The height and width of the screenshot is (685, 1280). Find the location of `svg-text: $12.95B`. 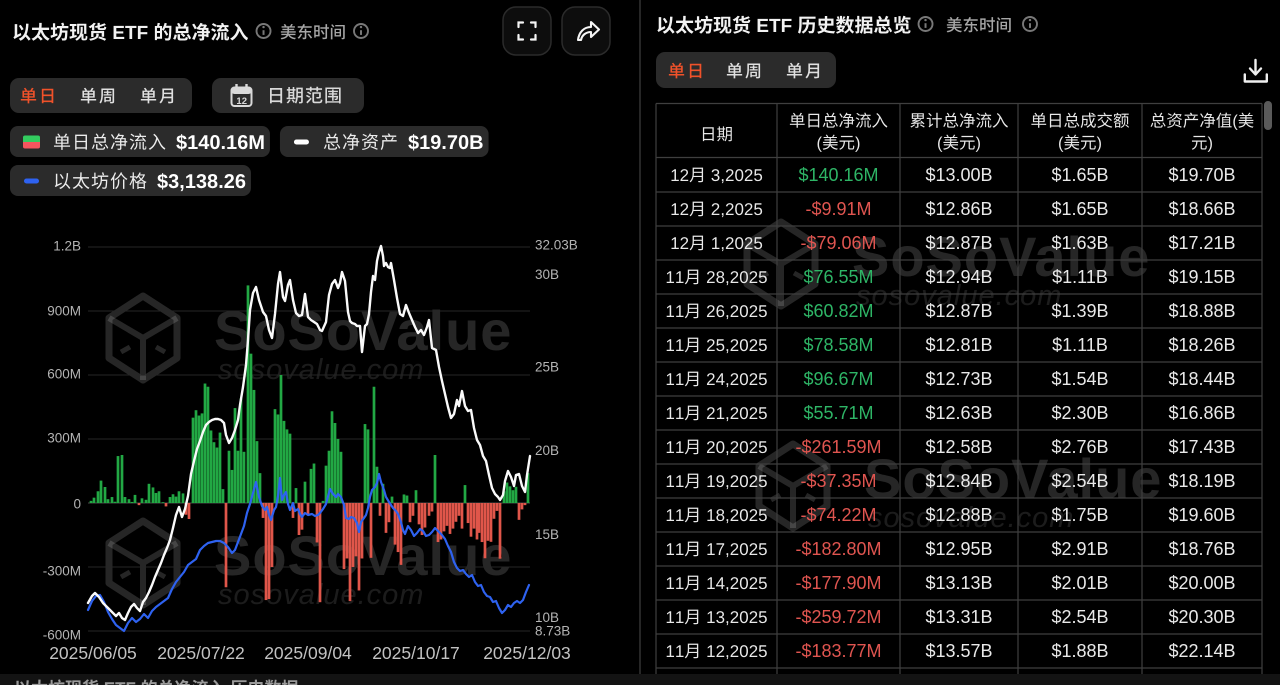

svg-text: $12.95B is located at coordinates (958, 549).